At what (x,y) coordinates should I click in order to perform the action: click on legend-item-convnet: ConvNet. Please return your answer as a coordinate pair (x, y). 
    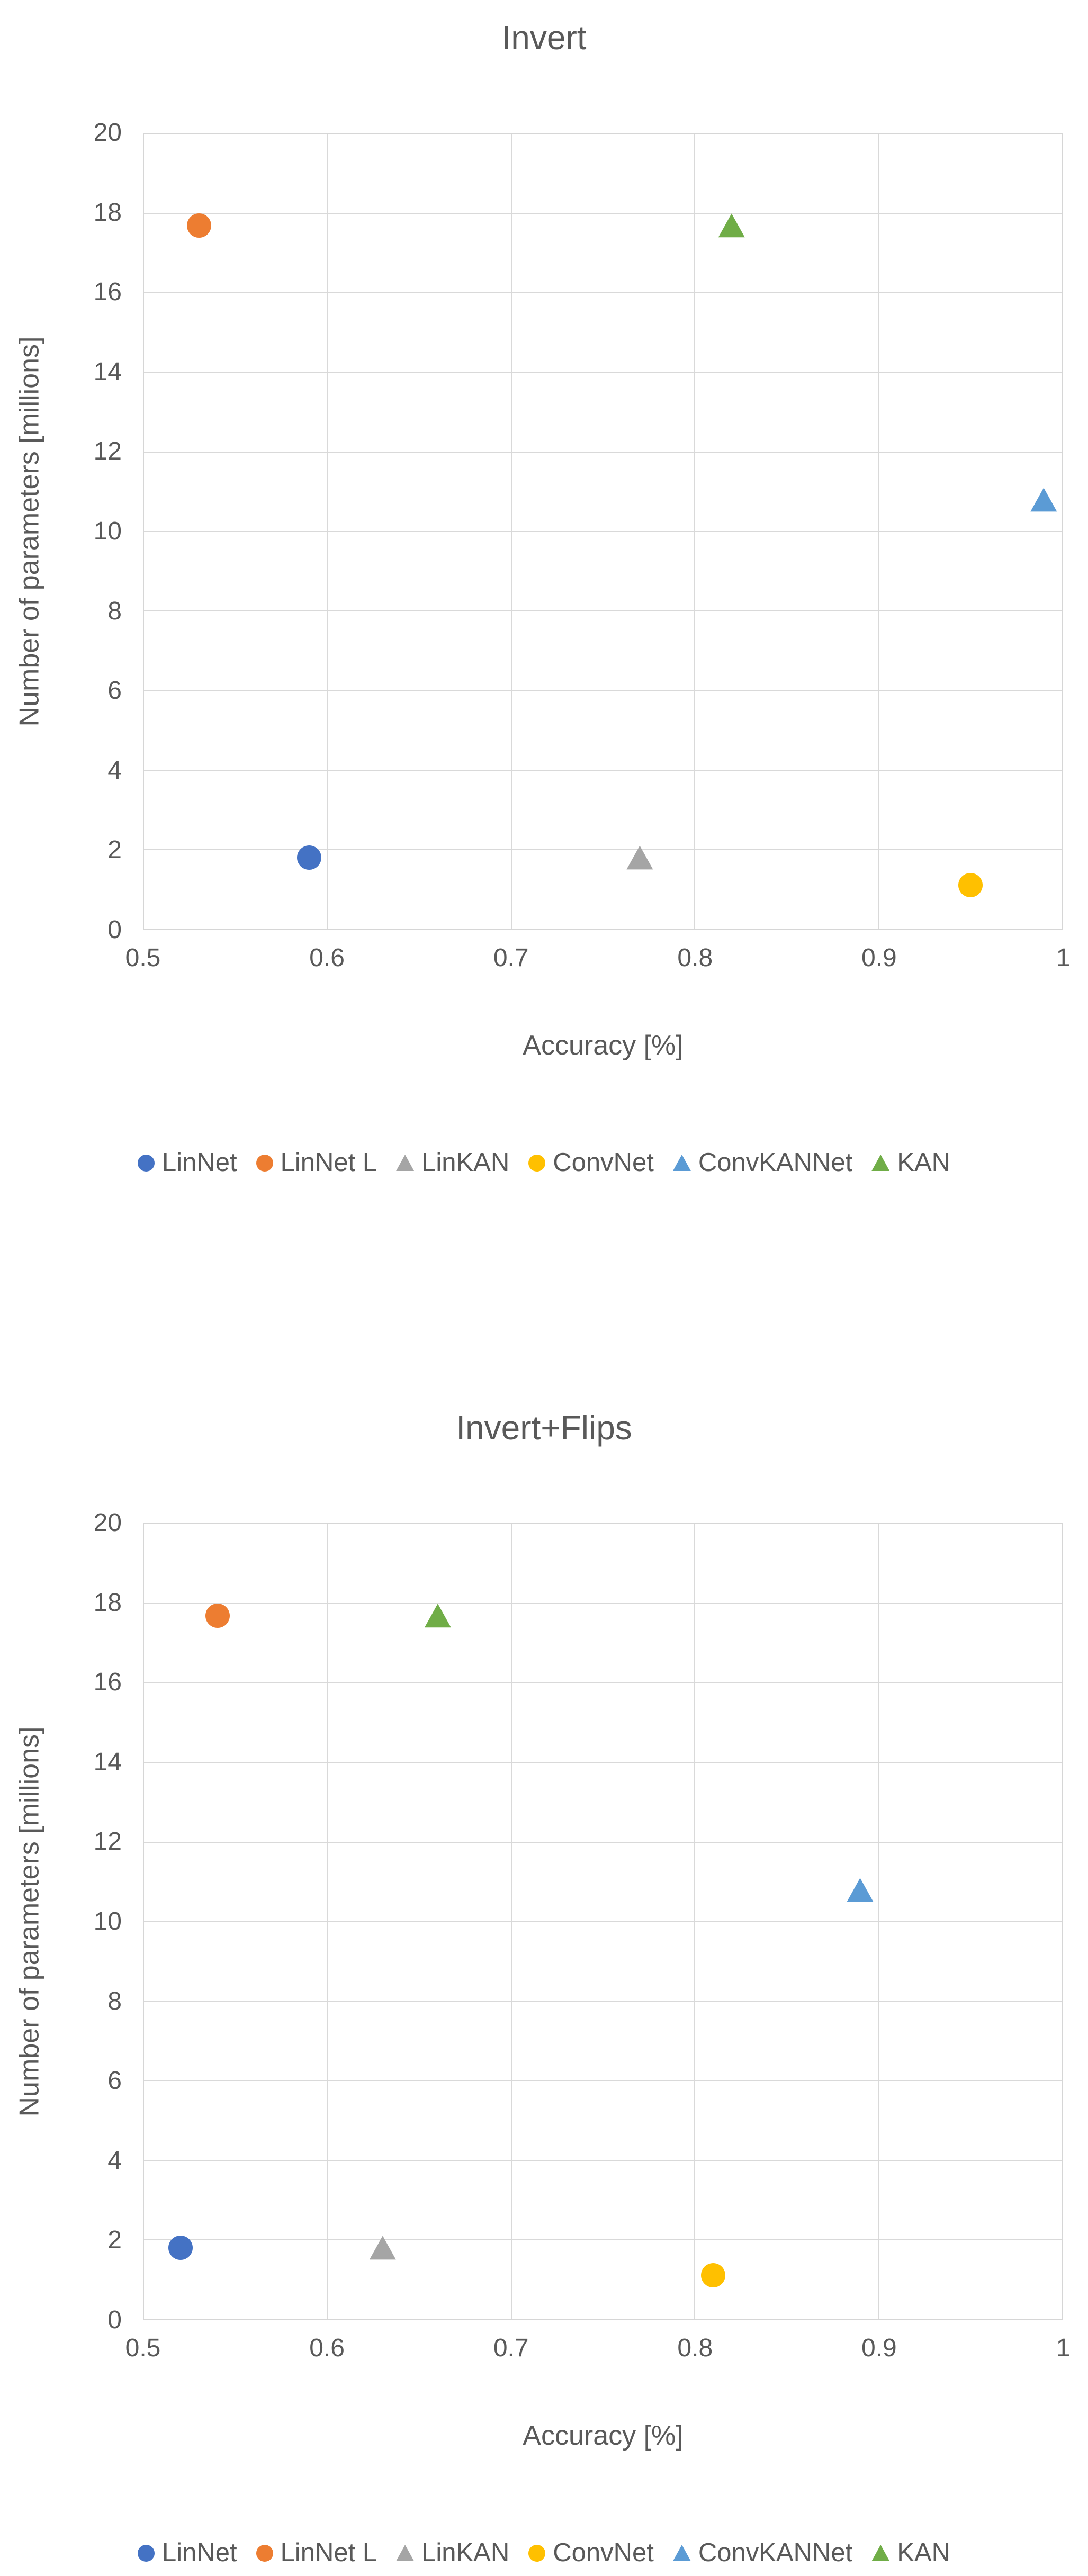
    Looking at the image, I should click on (591, 1163).